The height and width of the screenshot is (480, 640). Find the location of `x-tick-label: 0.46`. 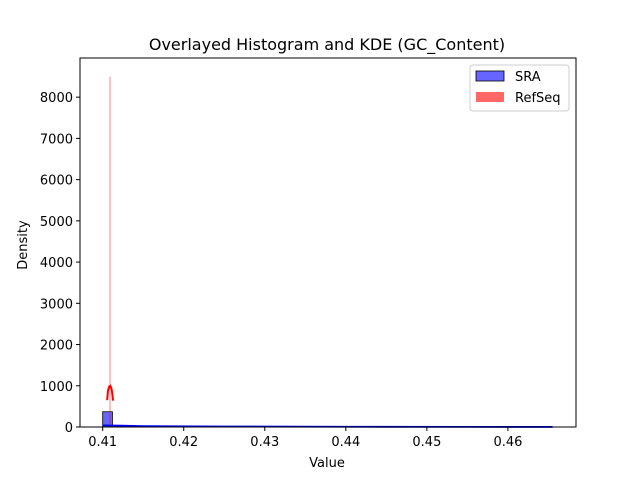

x-tick-label: 0.46 is located at coordinates (507, 442).